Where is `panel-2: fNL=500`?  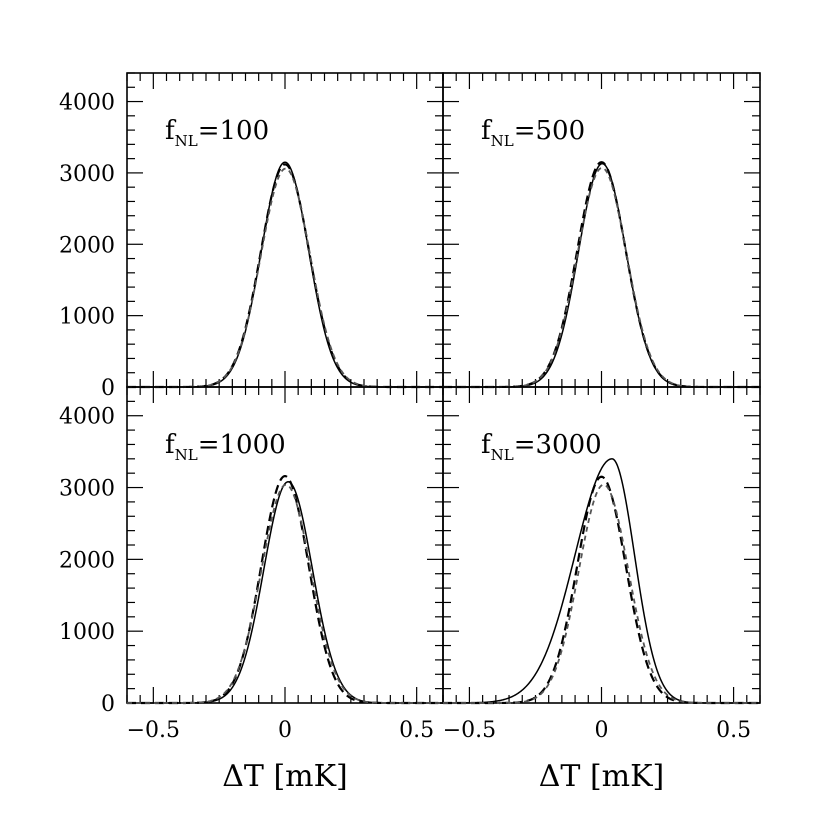 panel-2: fNL=500 is located at coordinates (601, 230).